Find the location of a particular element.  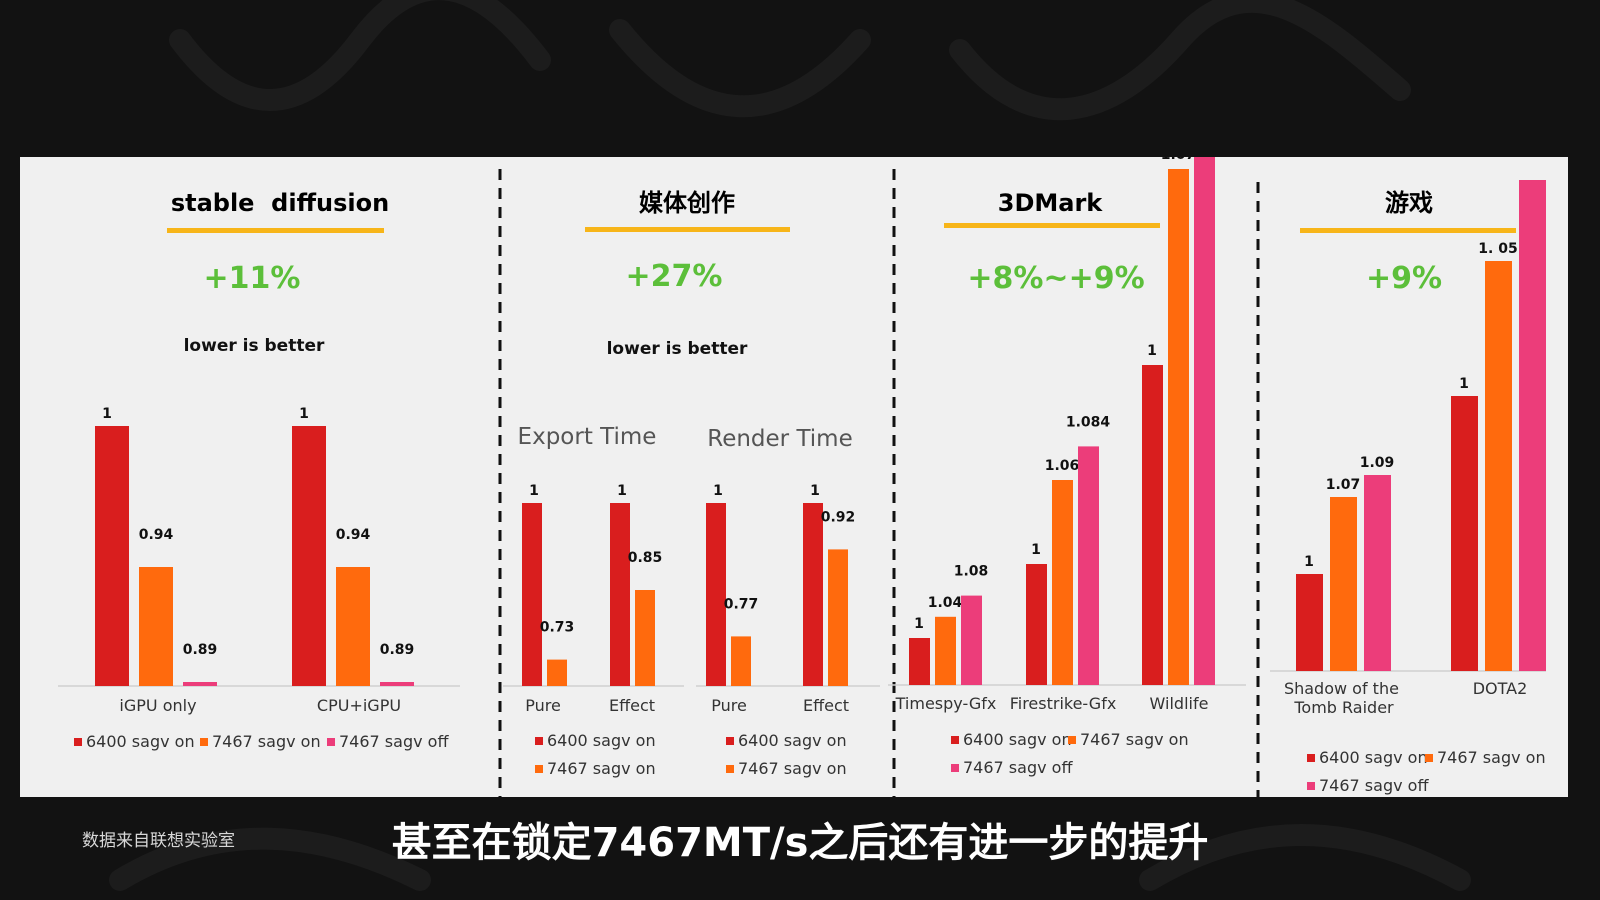

data-label: 0.94 is located at coordinates (156, 535).